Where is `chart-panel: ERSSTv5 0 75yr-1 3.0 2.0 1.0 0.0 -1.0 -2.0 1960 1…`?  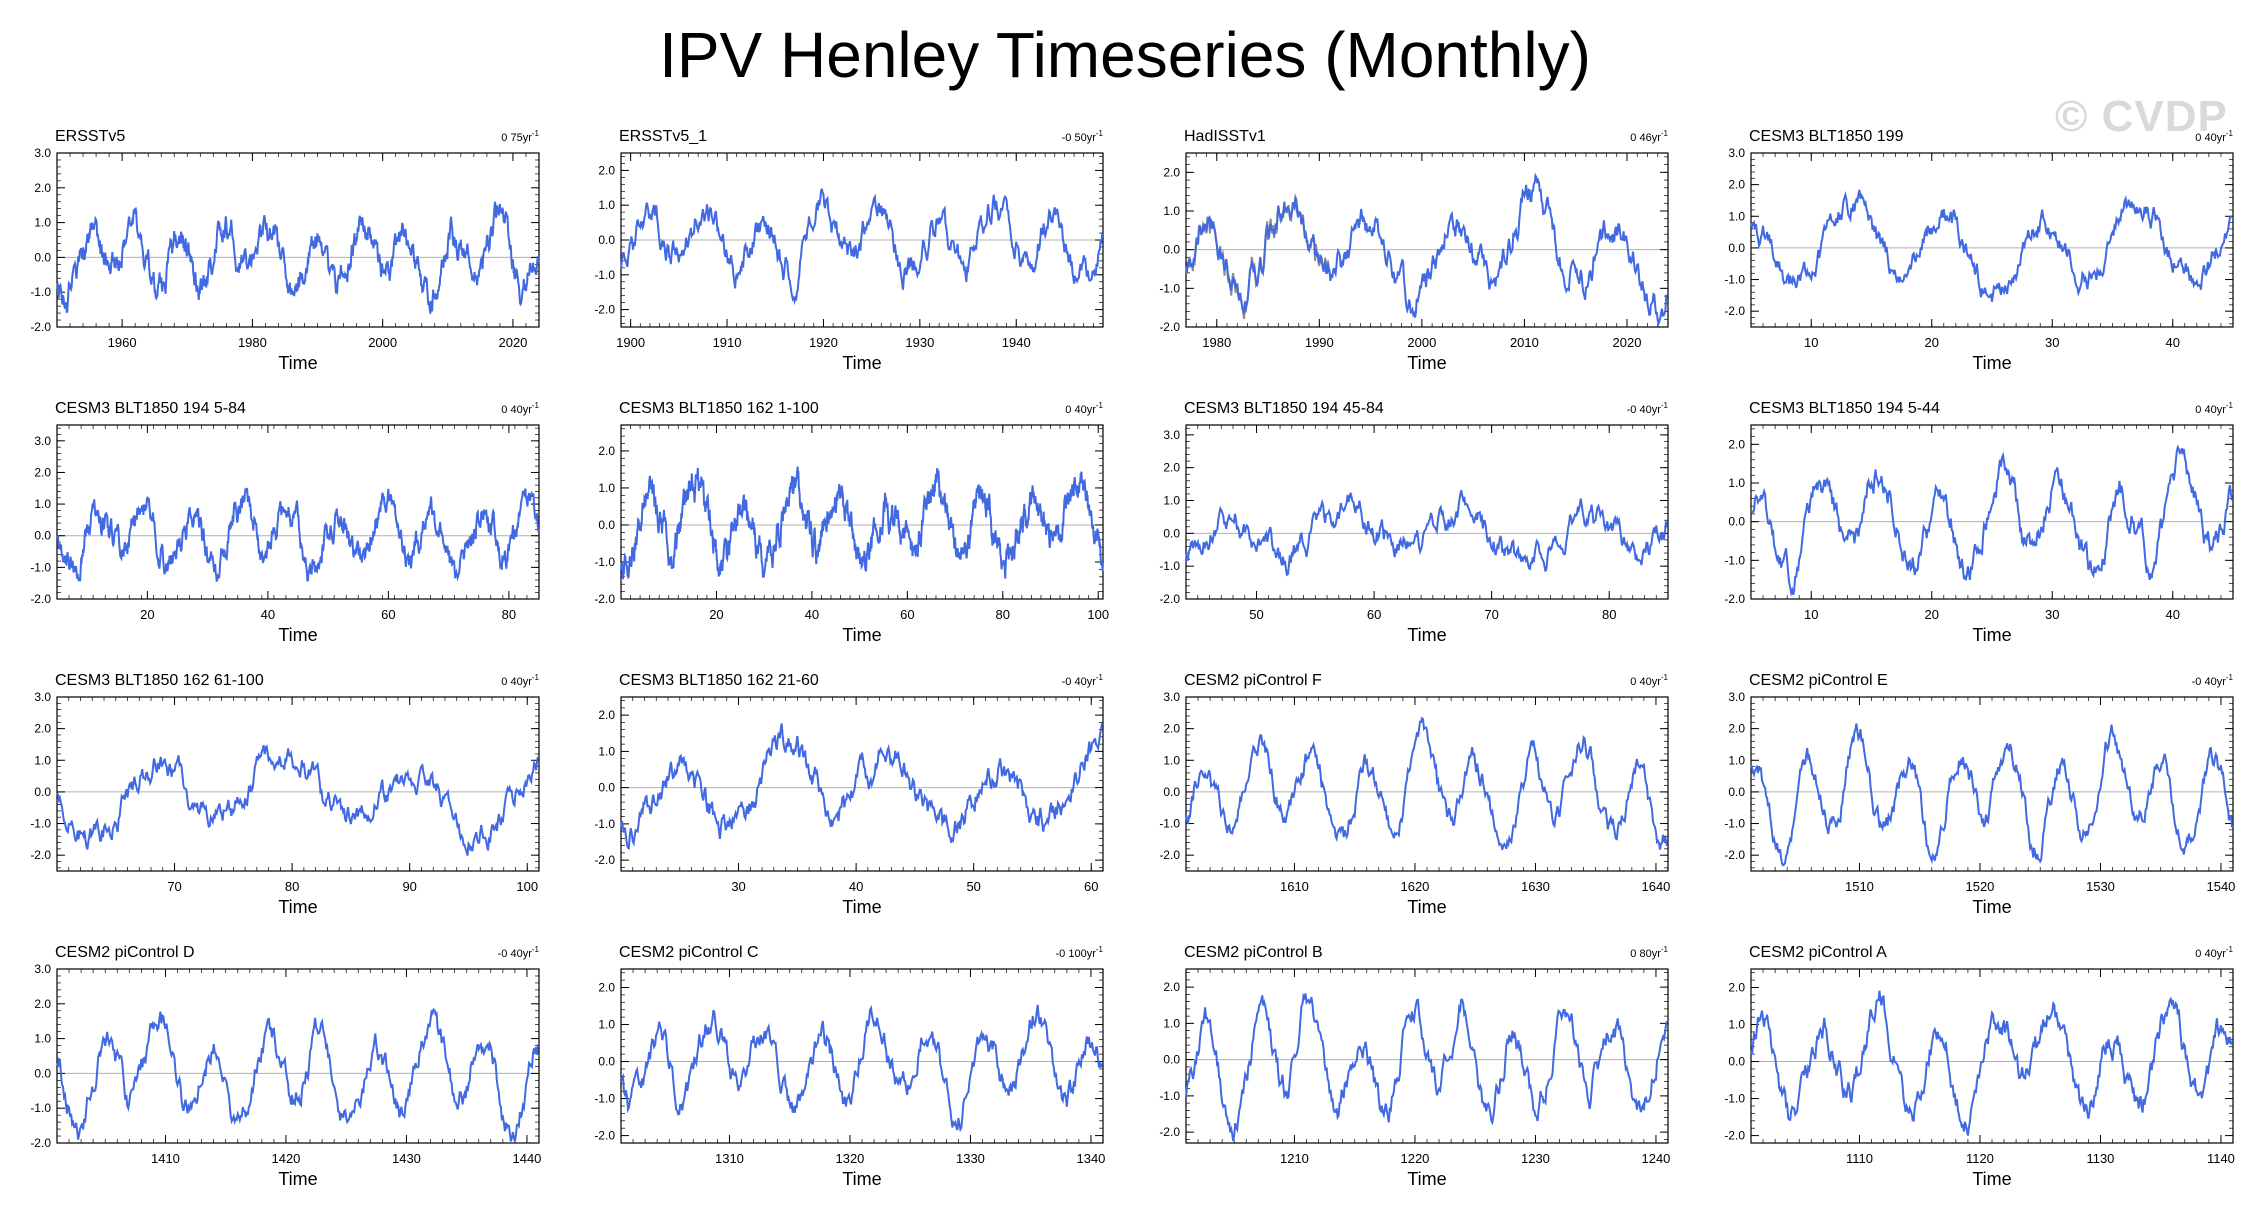 chart-panel: ERSSTv5 0 75yr-1 3.0 2.0 1.0 0.0 -1.0 -2.0 1960 1… is located at coordinates (285, 250).